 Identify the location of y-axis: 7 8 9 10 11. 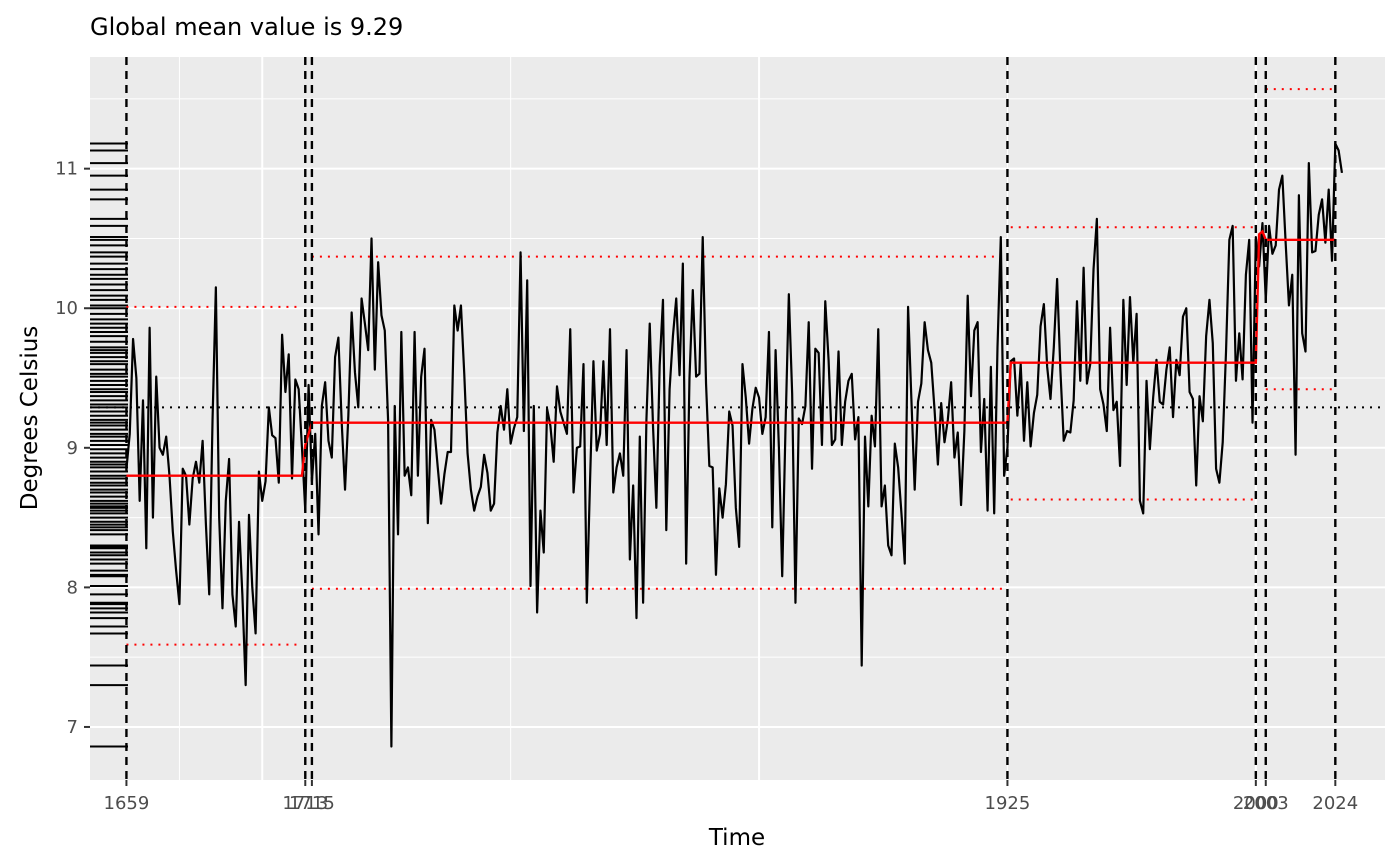
(72, 448).